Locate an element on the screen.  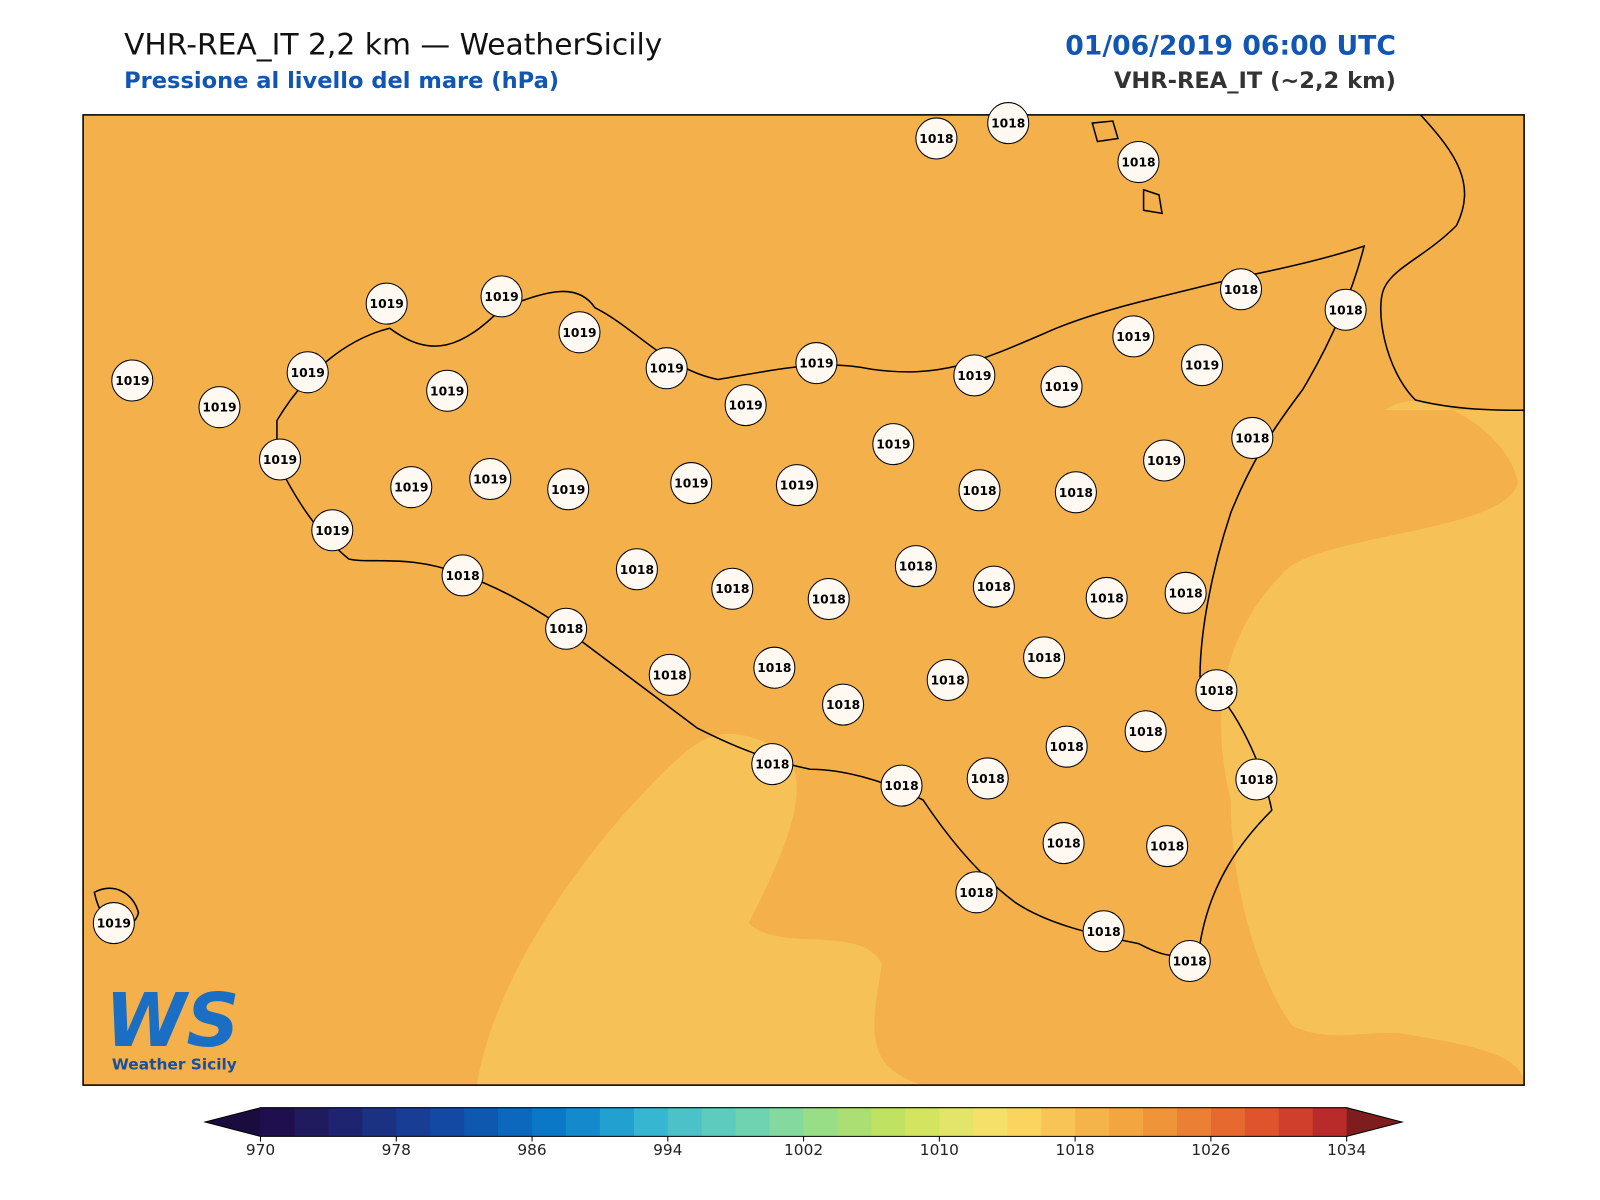
colorbar-tick-label: 986 is located at coordinates (531, 1150).